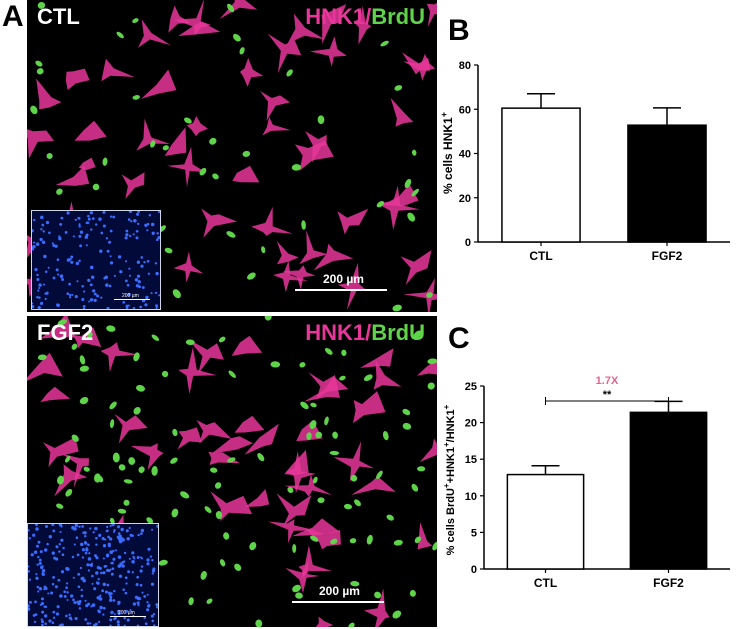 The width and height of the screenshot is (750, 629). I want to click on y-axis-label: % cells HNK1+, so click(447, 153).